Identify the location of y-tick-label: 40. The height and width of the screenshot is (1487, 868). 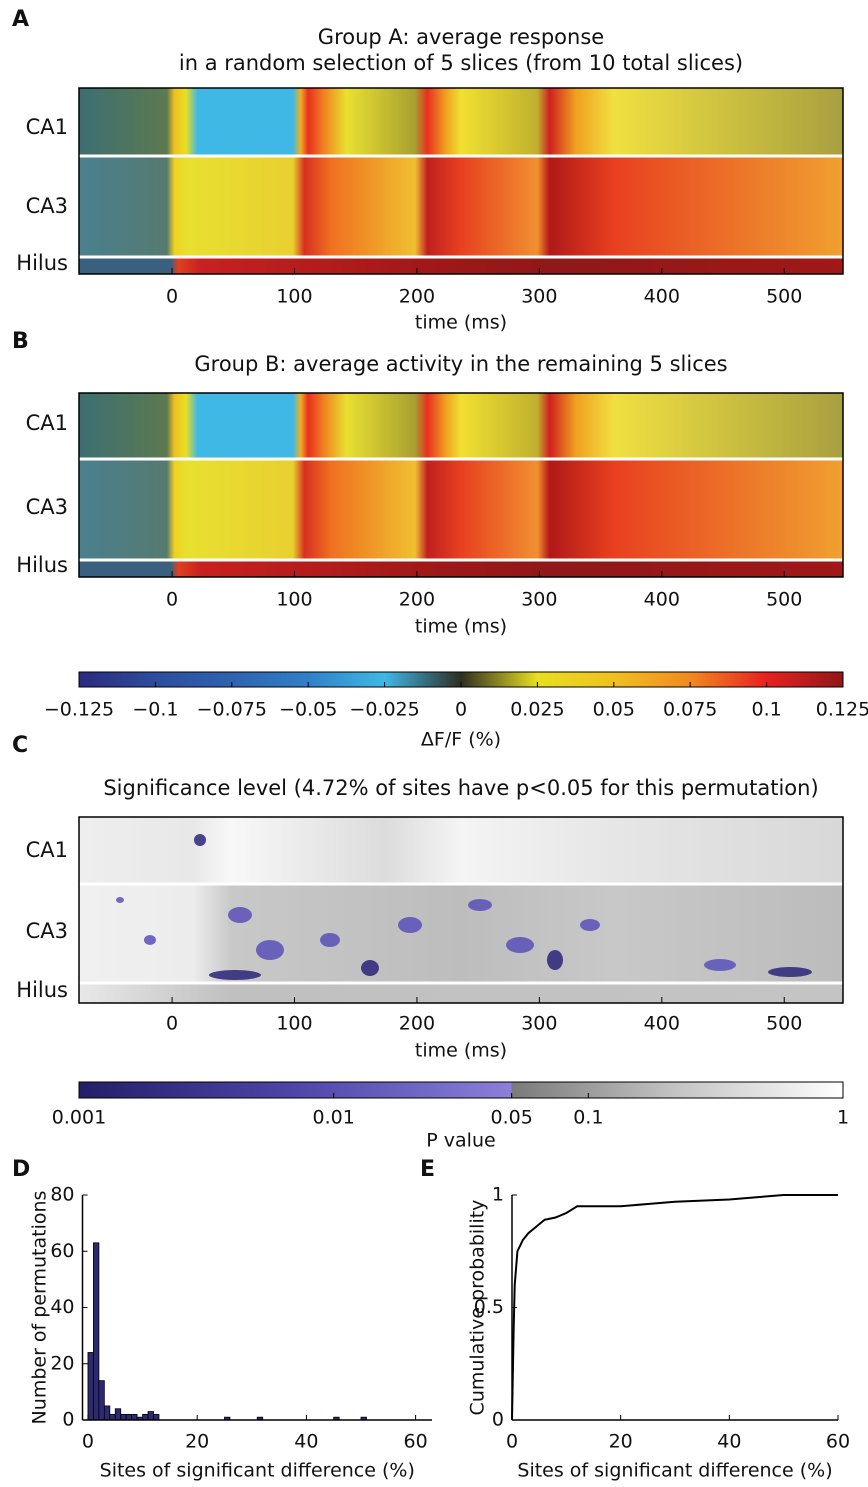
(62, 1307).